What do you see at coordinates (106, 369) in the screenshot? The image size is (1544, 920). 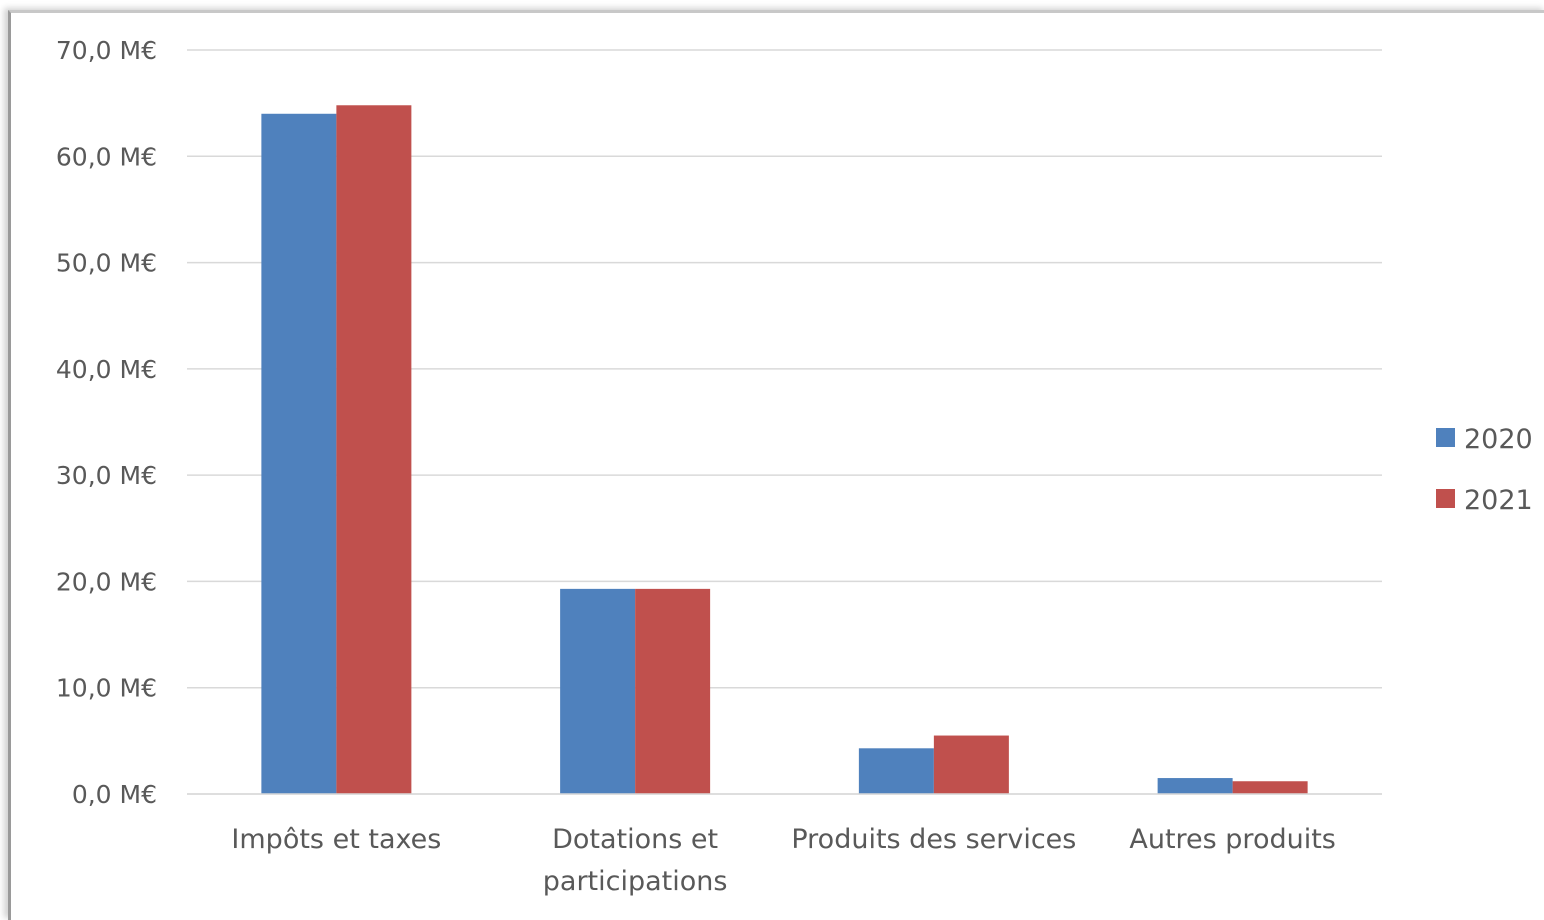 I see `y-tick-label: 40,0 M€` at bounding box center [106, 369].